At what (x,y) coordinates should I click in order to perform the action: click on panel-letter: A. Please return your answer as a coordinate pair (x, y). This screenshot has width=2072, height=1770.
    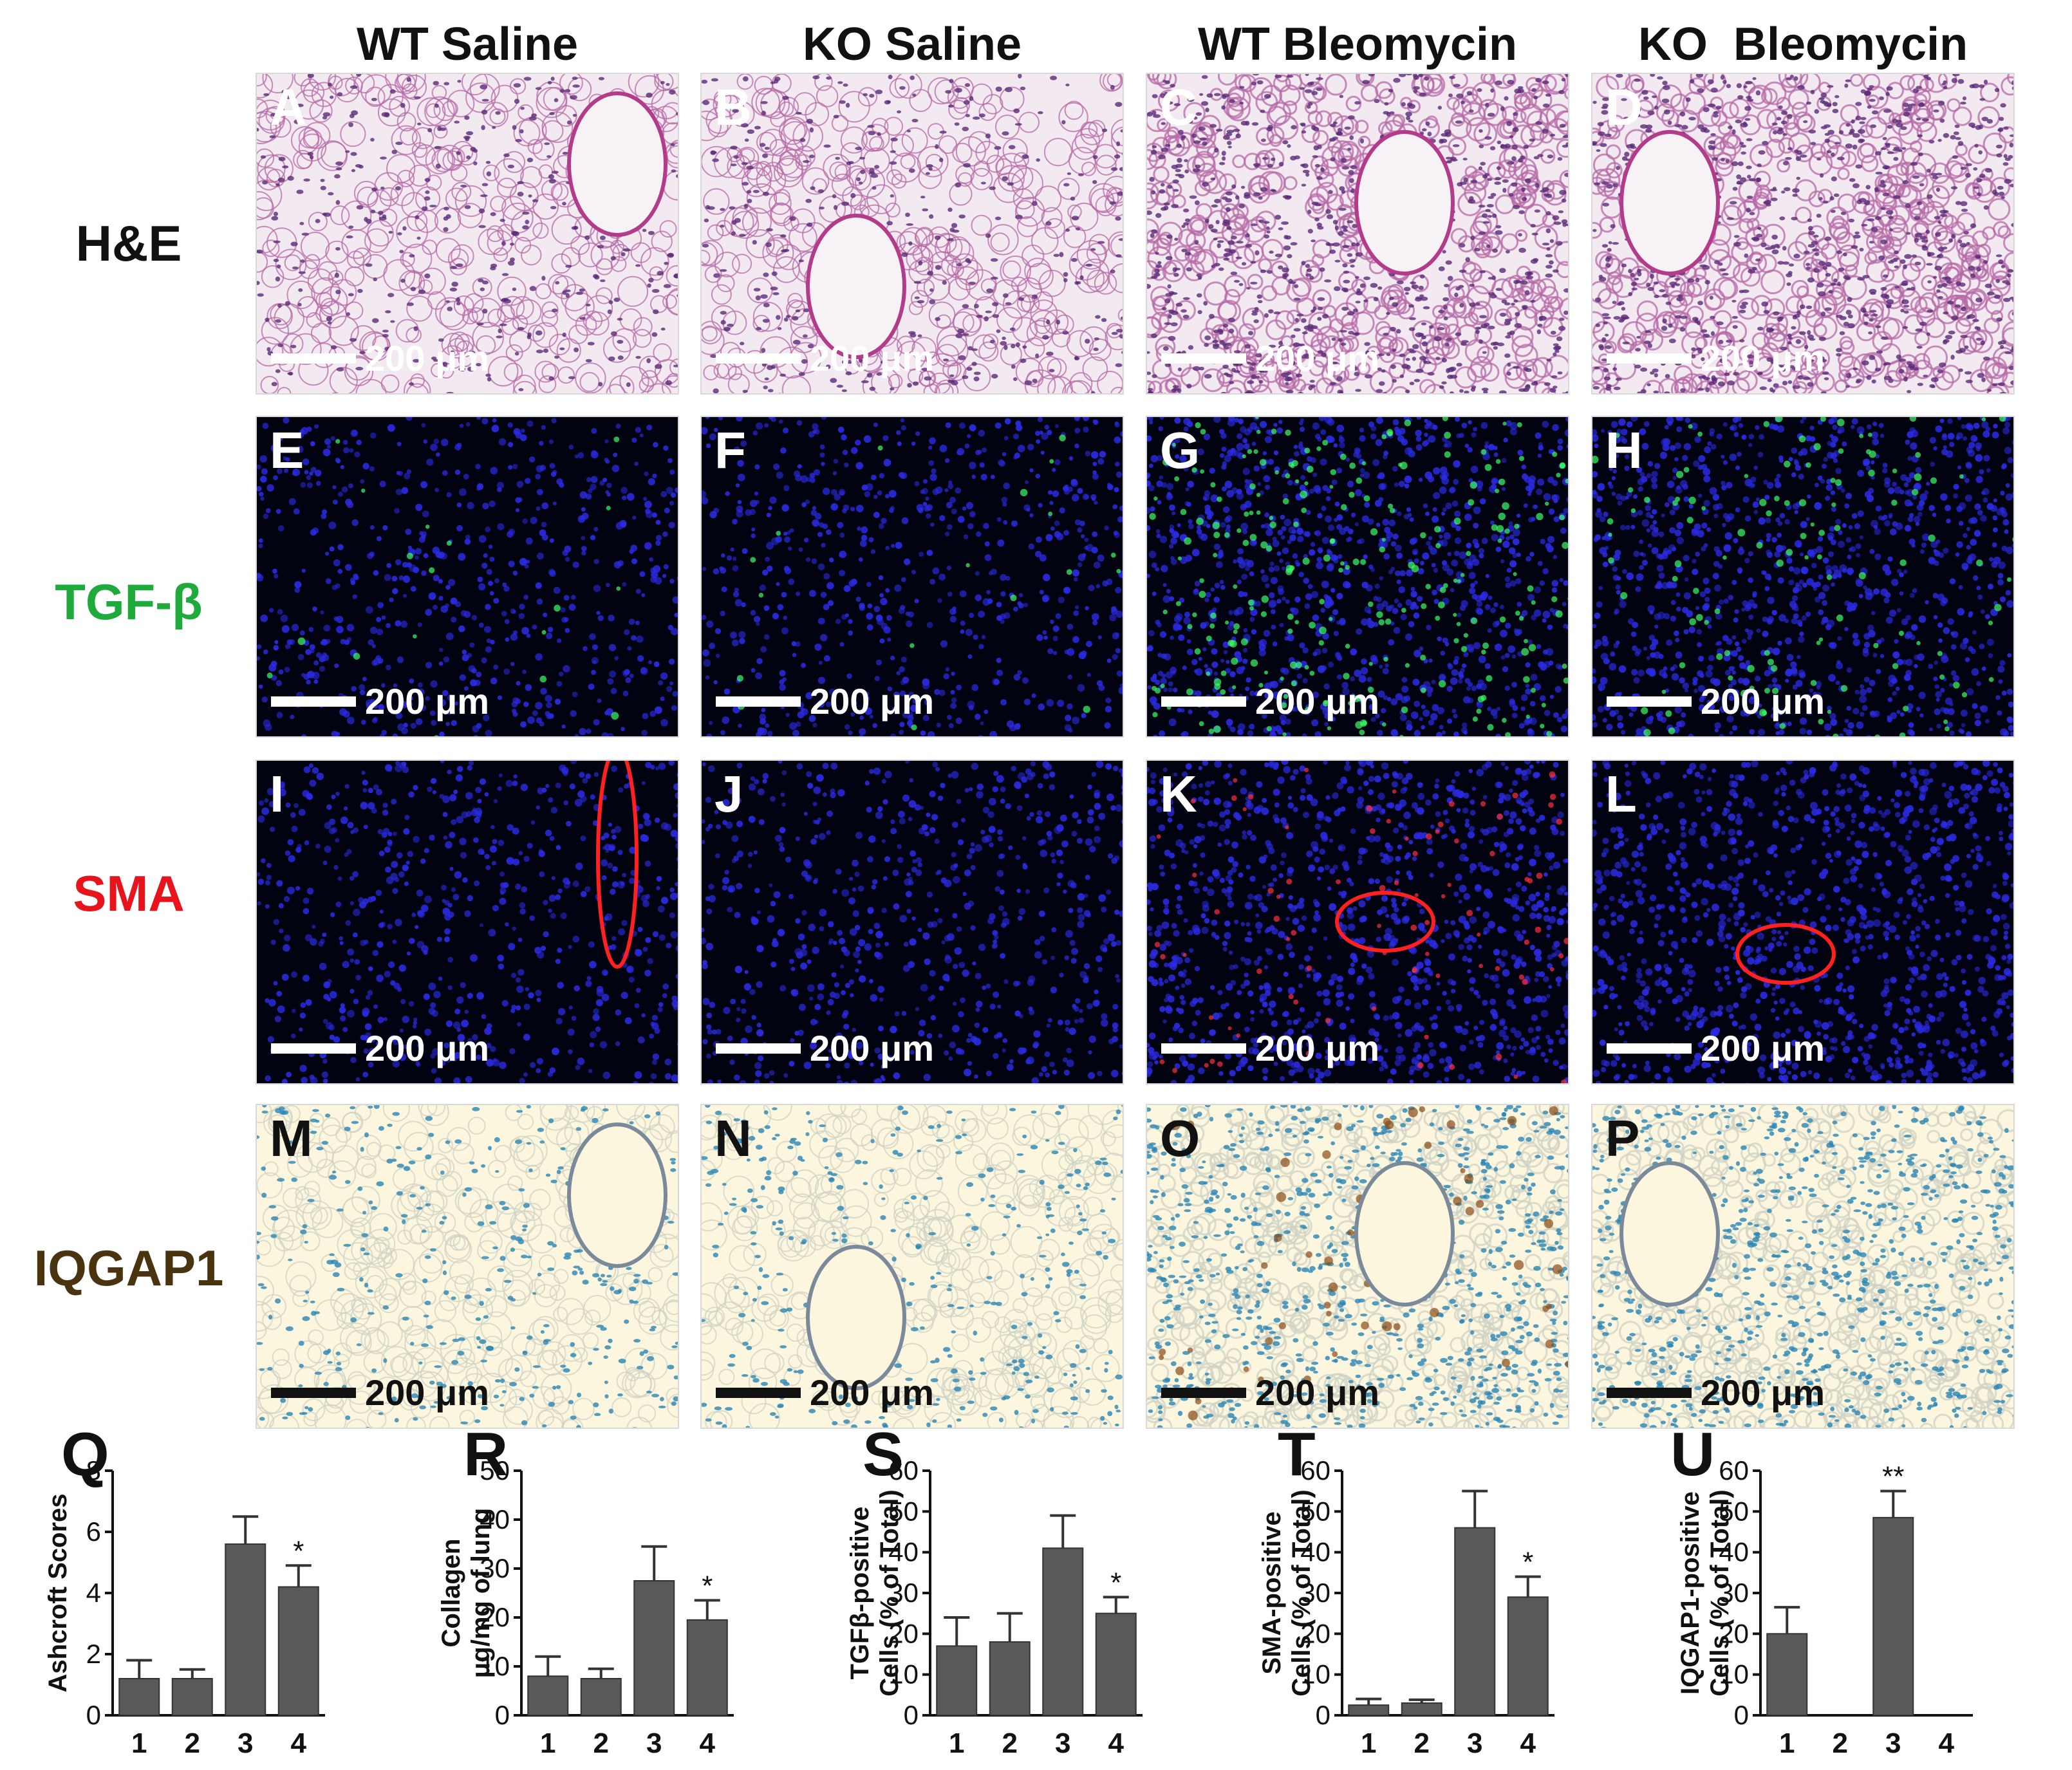
    Looking at the image, I should click on (288, 107).